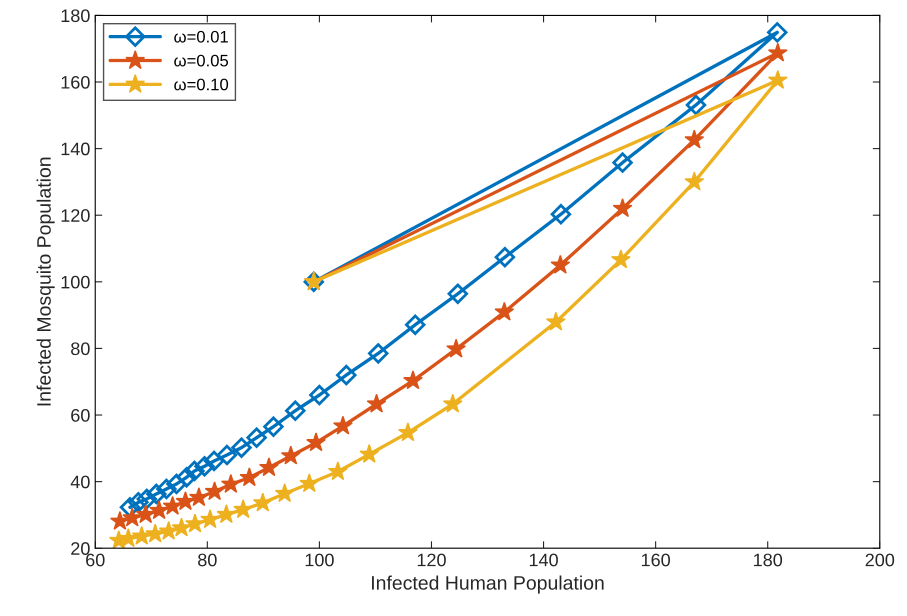 The width and height of the screenshot is (907, 616). I want to click on x-tick-label: 140, so click(544, 560).